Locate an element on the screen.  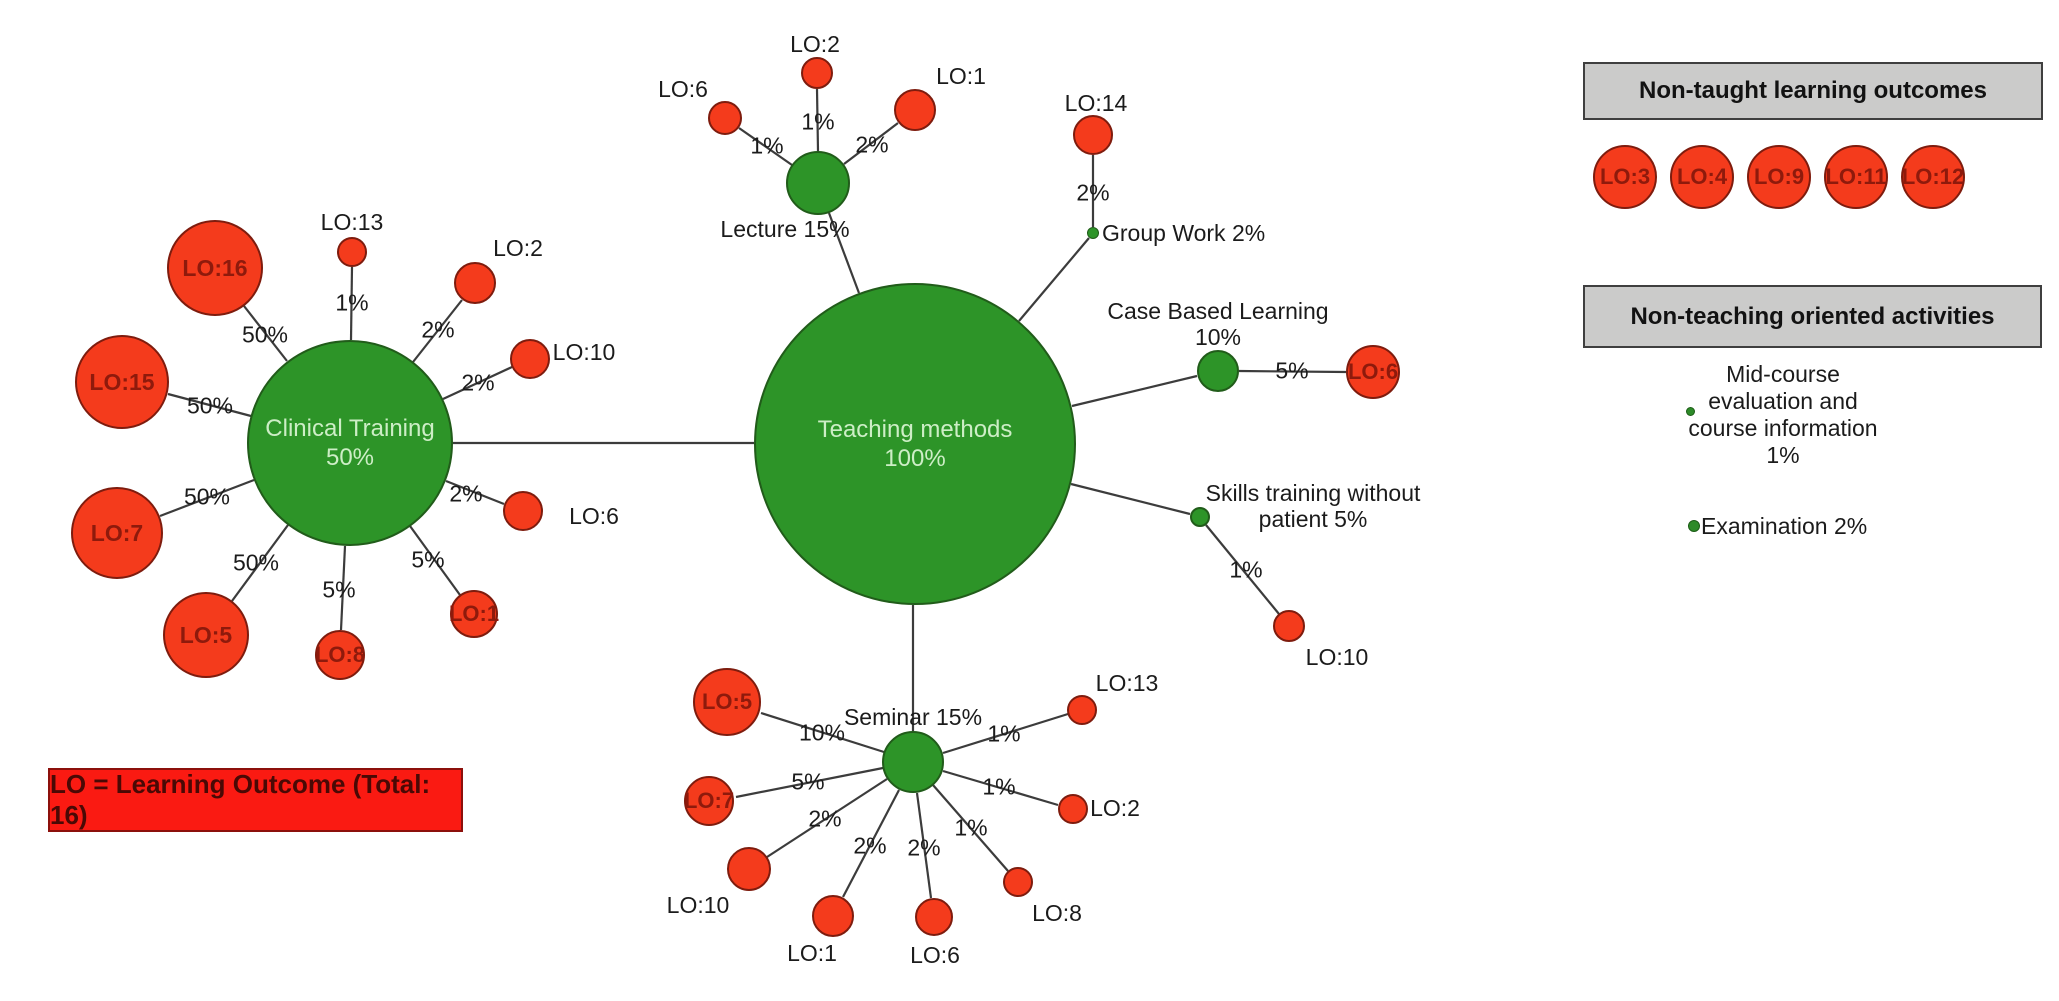
legend-lo-circle: LO:11 is located at coordinates (1856, 177).